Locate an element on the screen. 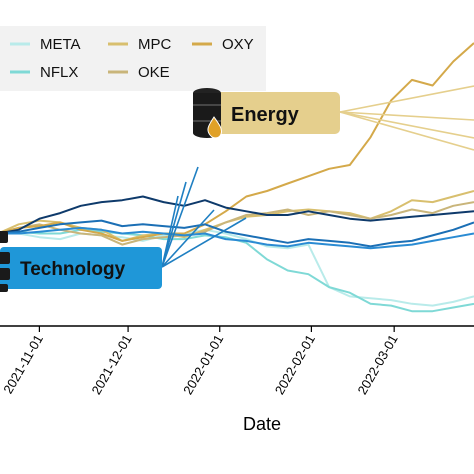 This screenshot has width=474, height=474. technology-annotation: Technology is located at coordinates (81, 261).